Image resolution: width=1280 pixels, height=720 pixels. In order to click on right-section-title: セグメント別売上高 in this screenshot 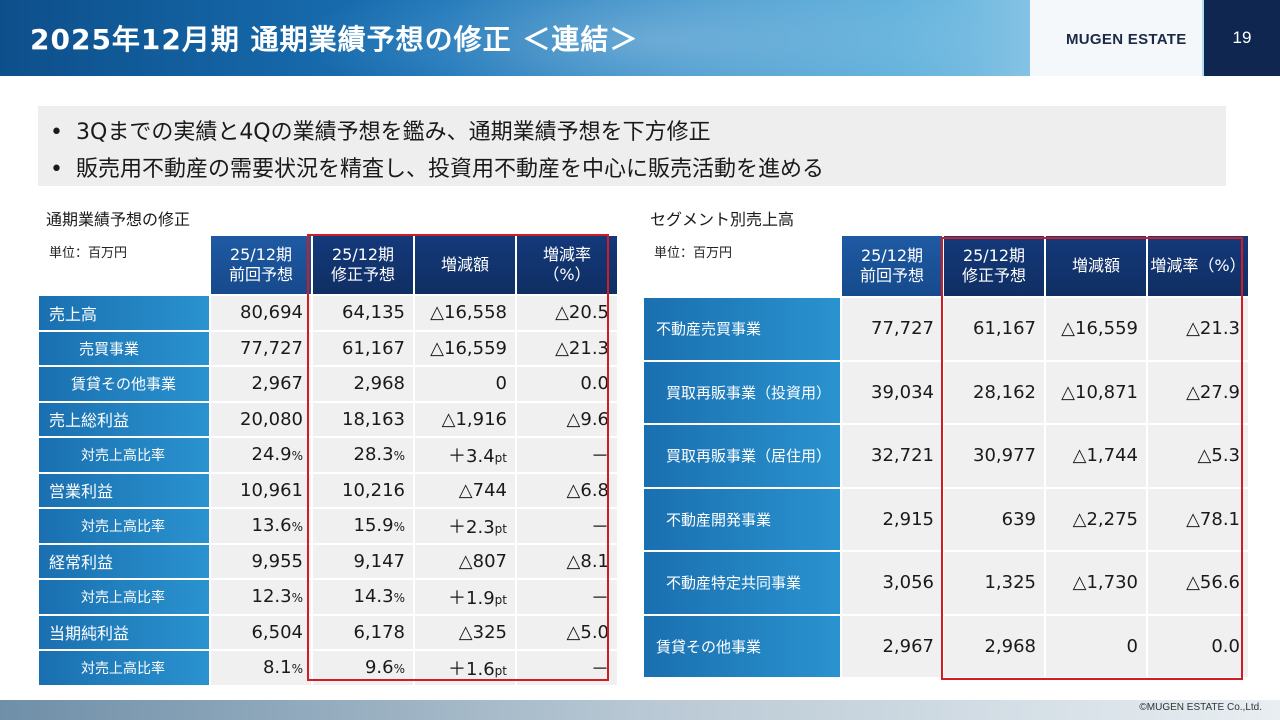, I will do `click(722, 219)`.